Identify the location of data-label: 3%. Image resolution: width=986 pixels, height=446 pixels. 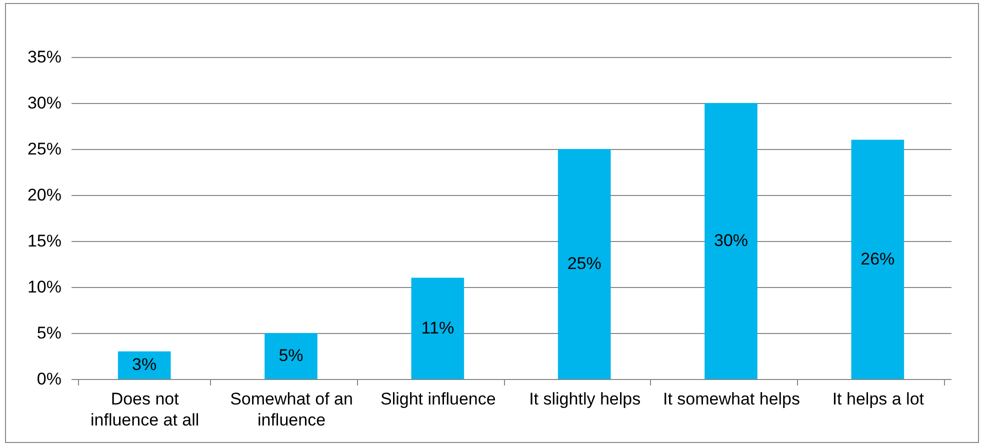
(144, 364).